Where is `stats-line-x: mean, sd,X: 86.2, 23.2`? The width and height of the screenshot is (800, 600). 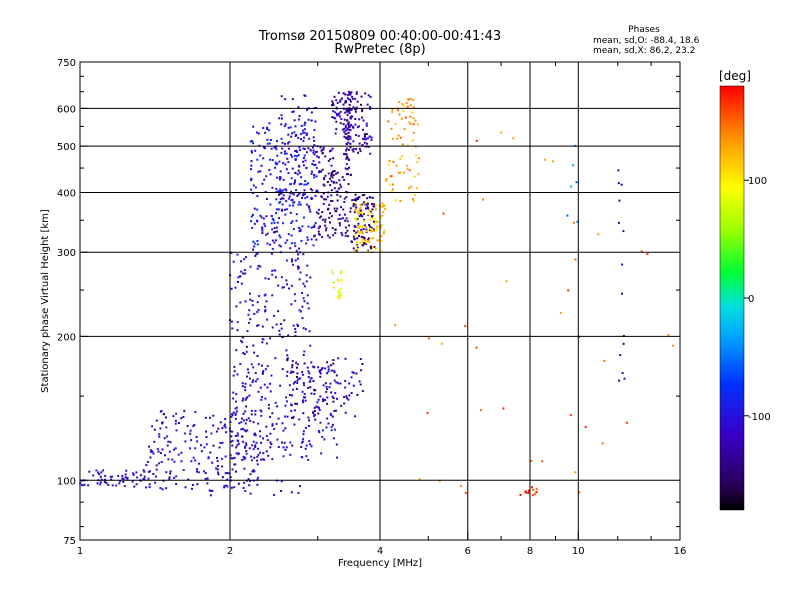
stats-line-x: mean, sd,X: 86.2, 23.2 is located at coordinates (644, 51).